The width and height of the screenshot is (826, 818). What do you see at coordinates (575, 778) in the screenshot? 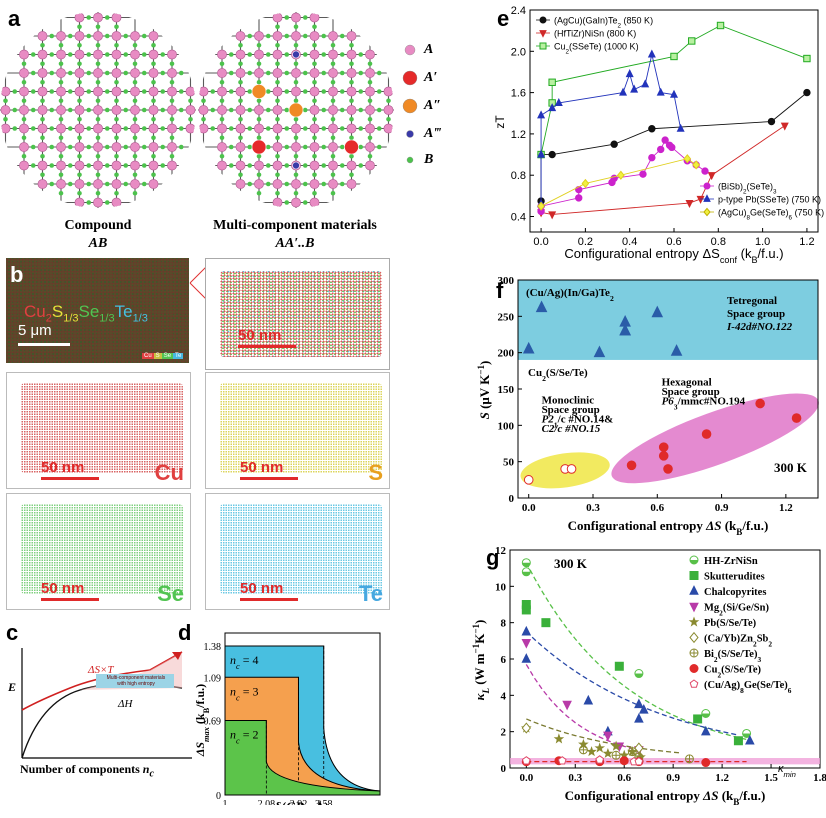
I see `x-tick-label: 0.3` at bounding box center [575, 778].